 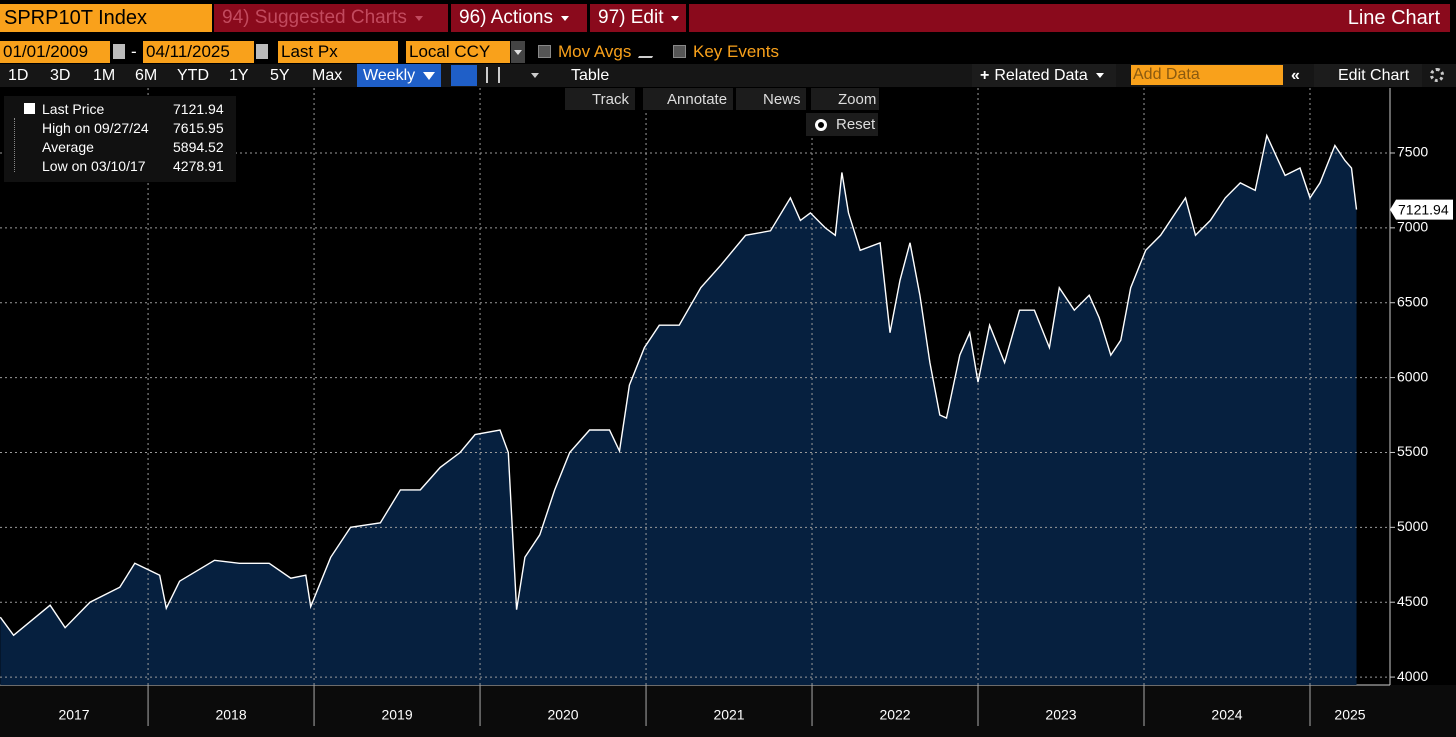 I want to click on field-select: Last Px, so click(x=338, y=52).